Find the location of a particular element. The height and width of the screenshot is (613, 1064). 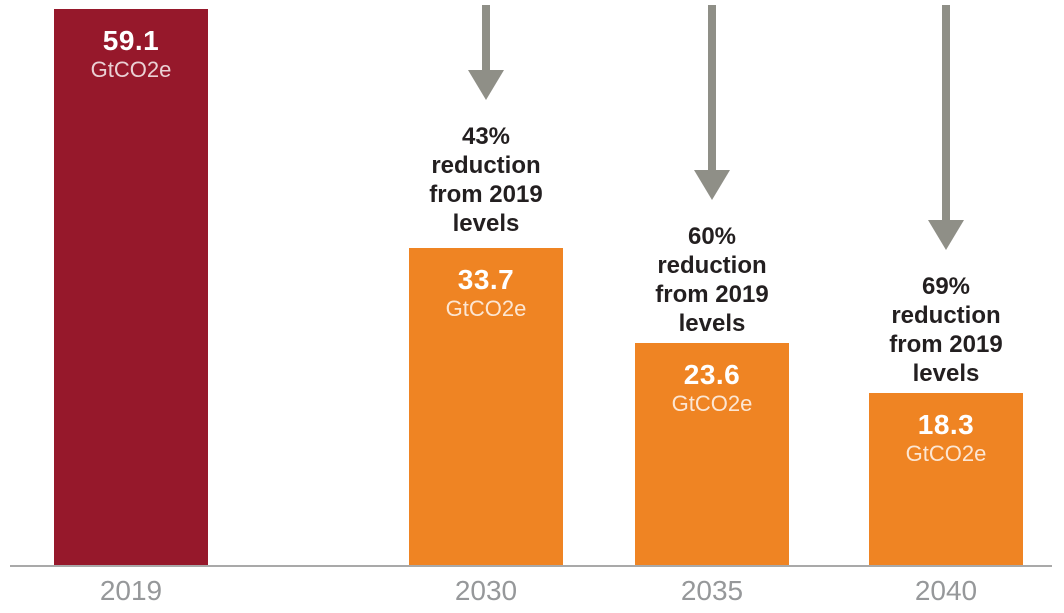

bar-value-label: 59.1 is located at coordinates (131, 40).